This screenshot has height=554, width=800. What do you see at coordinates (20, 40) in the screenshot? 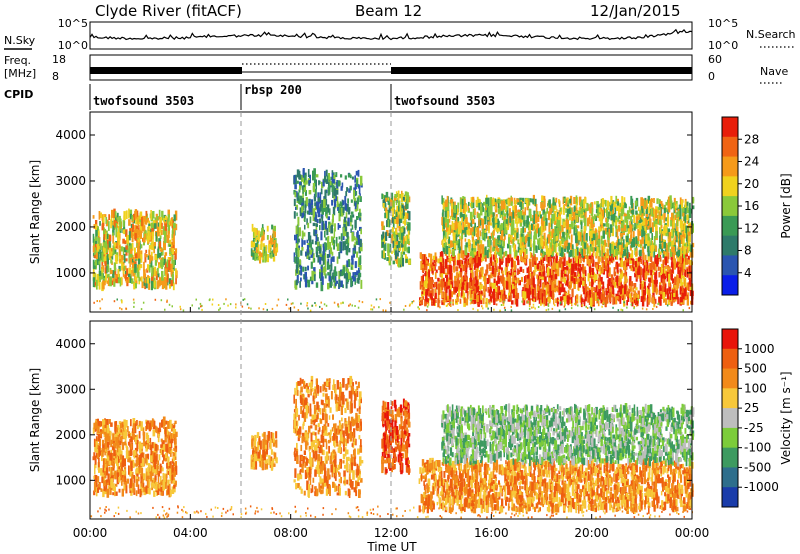
I see `nsky-label: N.Sky` at bounding box center [20, 40].